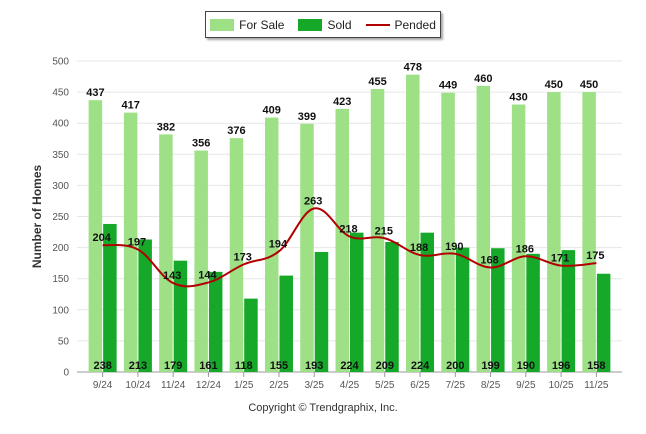  Describe the element at coordinates (419, 248) in the screenshot. I see `pended-value-label: 188` at that location.